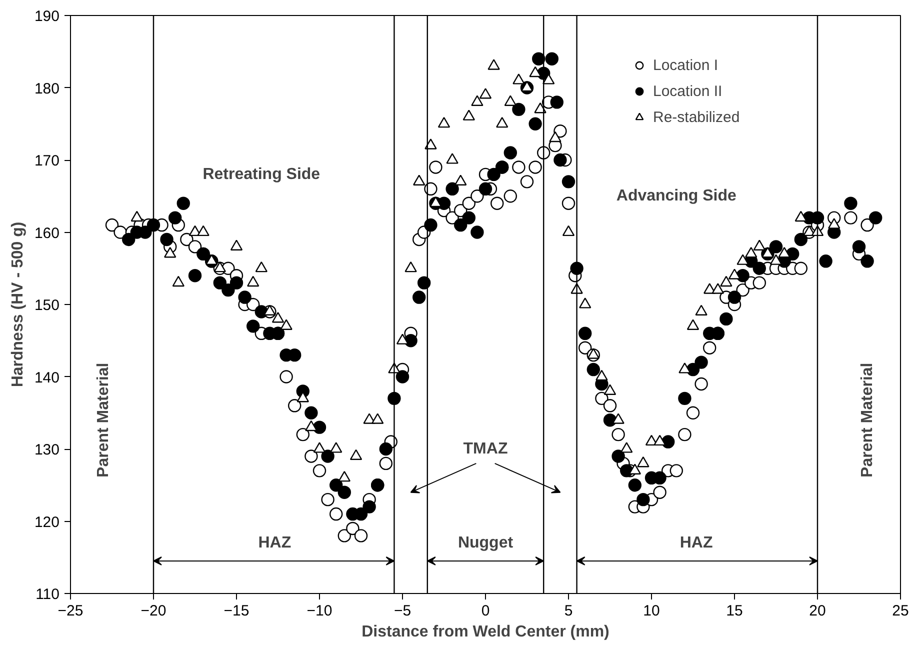 The image size is (922, 669). What do you see at coordinates (485, 449) in the screenshot?
I see `annotation: TMAZ` at bounding box center [485, 449].